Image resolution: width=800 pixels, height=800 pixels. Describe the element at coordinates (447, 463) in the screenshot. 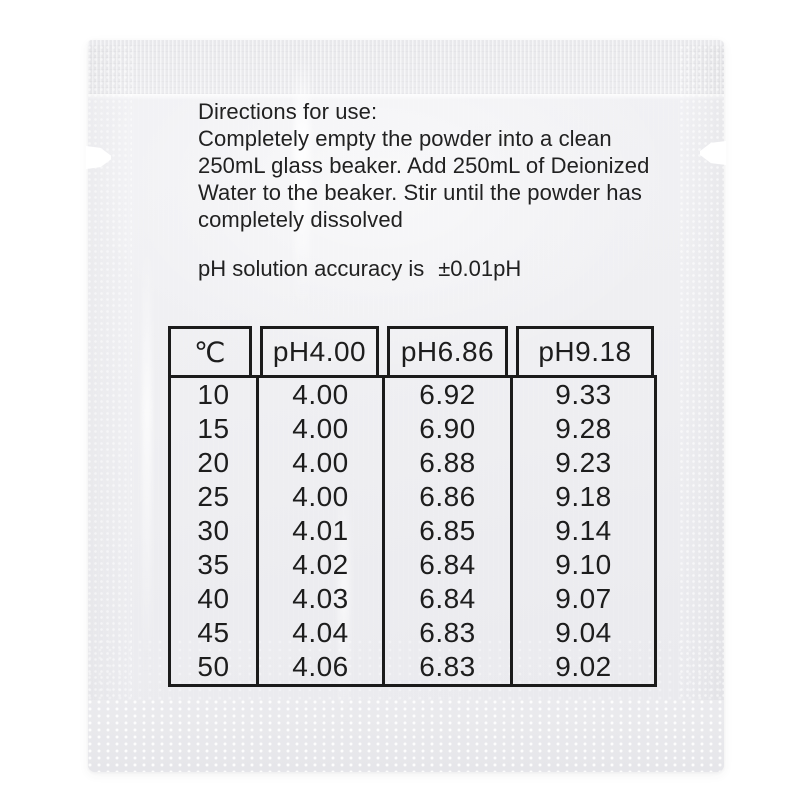

I see `table-cell: 6.88` at that location.